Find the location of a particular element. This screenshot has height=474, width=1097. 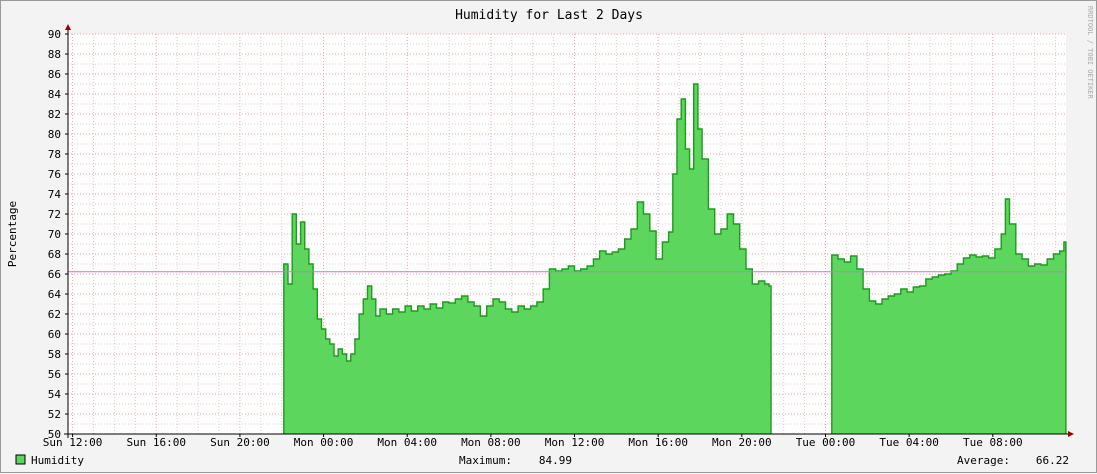

legend-avg-label: Average: is located at coordinates (983, 460).